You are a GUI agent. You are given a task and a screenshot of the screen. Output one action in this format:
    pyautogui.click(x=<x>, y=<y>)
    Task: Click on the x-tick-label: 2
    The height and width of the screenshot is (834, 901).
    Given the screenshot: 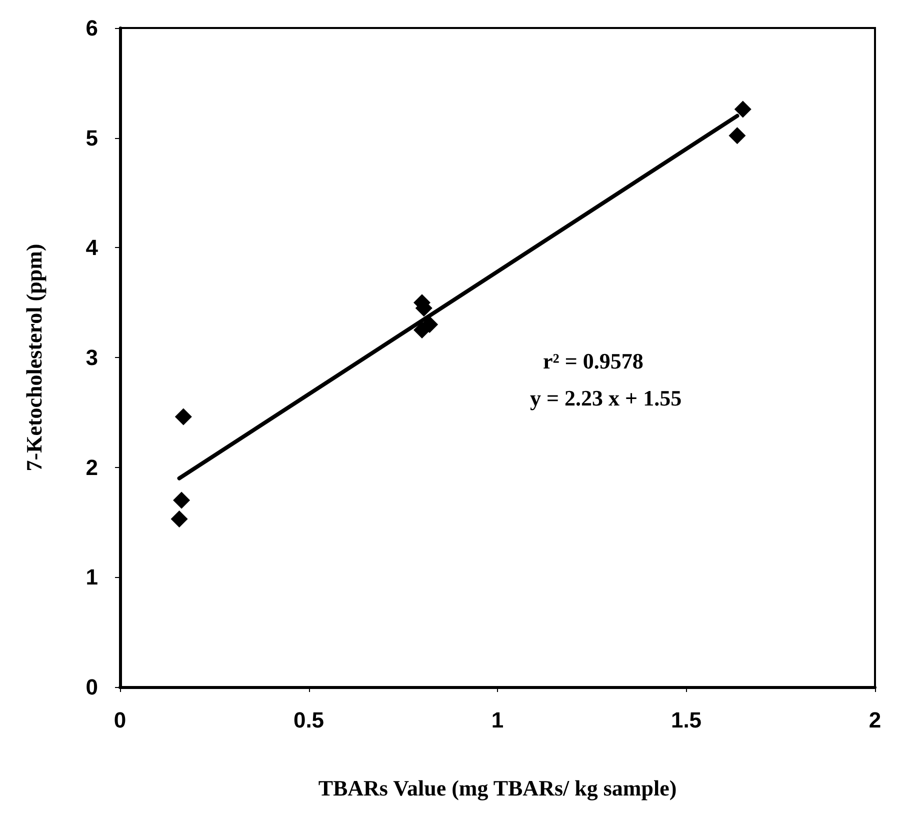 What is the action you would take?
    pyautogui.click(x=875, y=720)
    